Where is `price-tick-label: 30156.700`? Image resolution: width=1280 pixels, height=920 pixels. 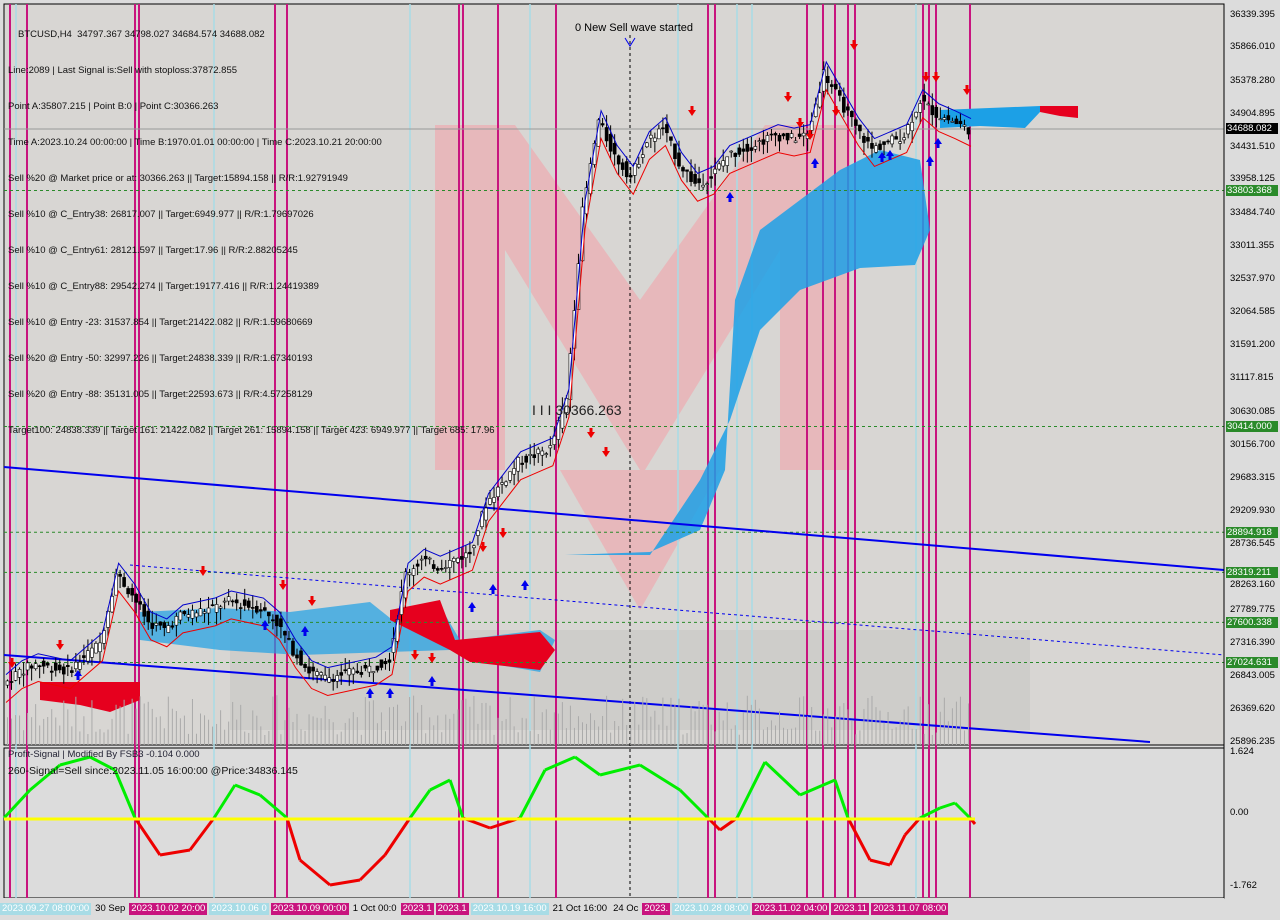 price-tick-label: 30156.700 is located at coordinates (1252, 444).